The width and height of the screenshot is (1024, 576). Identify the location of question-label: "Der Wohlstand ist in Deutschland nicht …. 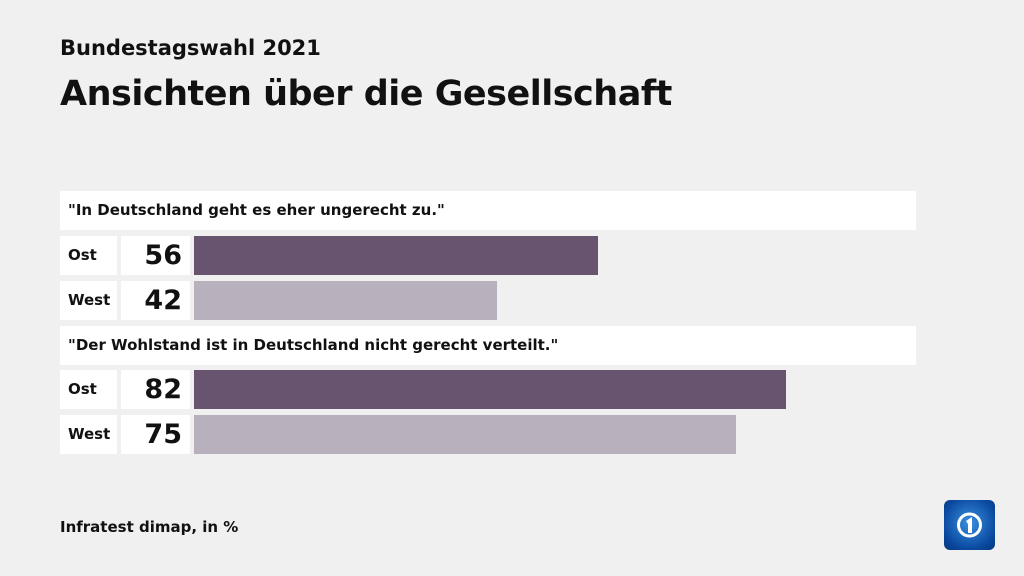
(488, 345).